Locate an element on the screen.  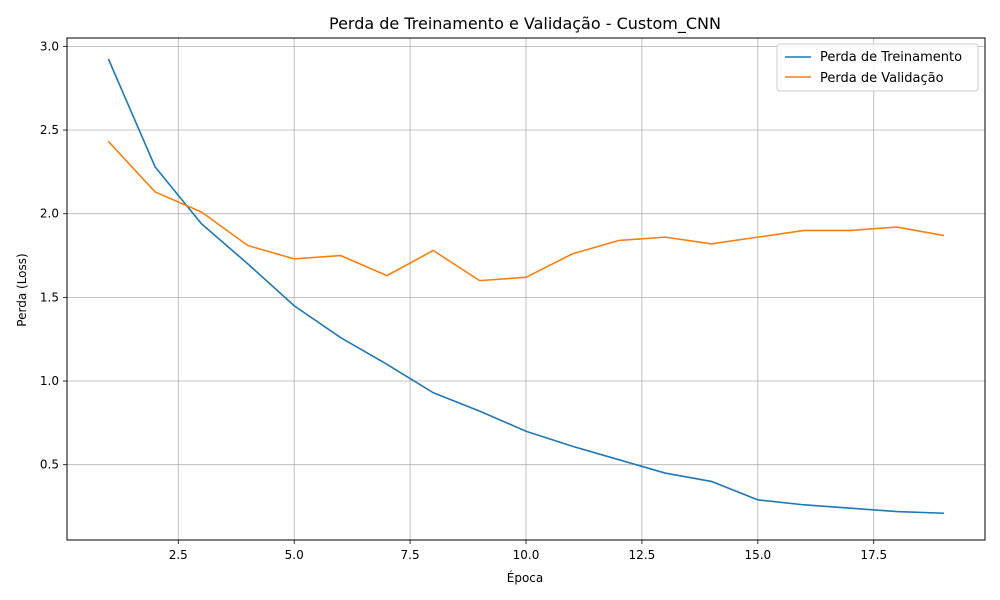
legend-label-validation: Perda de Validação is located at coordinates (882, 78).